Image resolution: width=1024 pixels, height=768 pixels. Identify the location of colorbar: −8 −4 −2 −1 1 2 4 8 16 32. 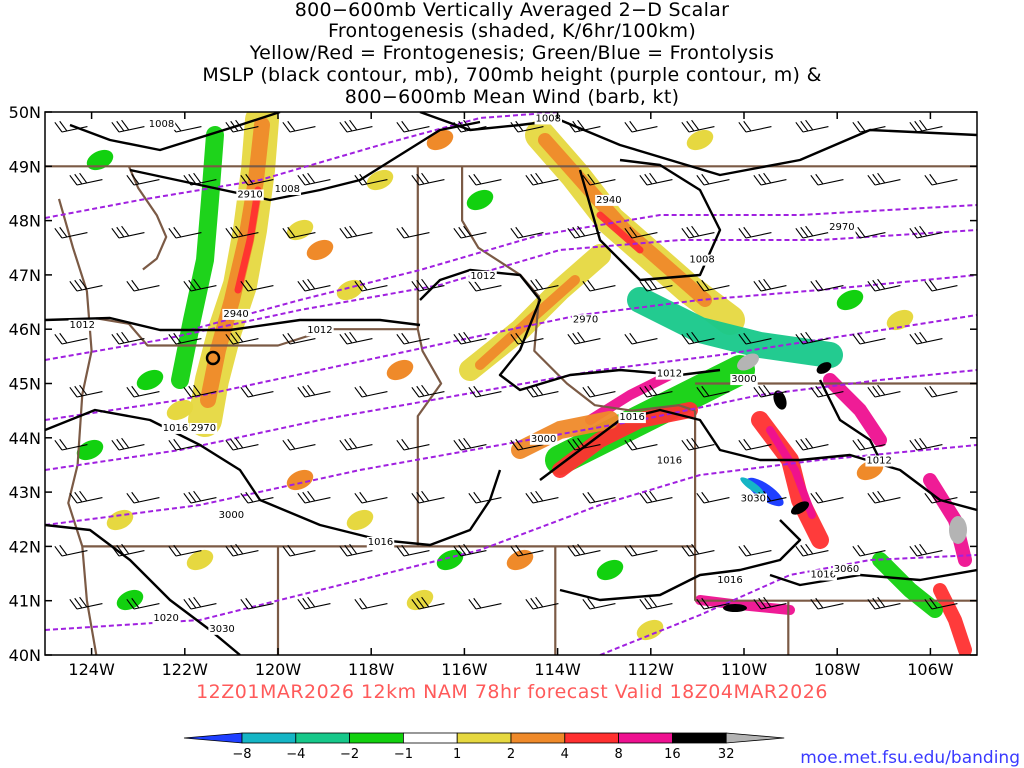
(484, 747).